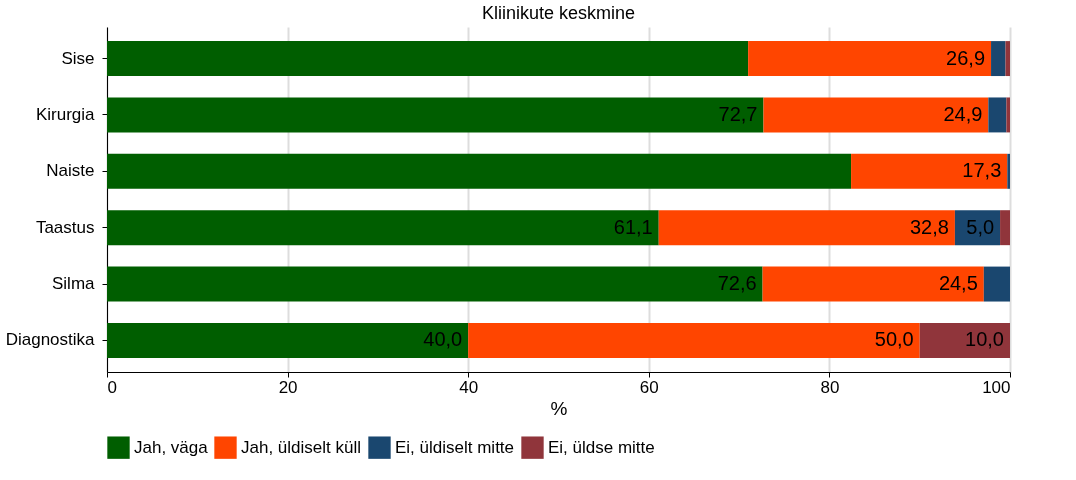 The image size is (1076, 480). Describe the element at coordinates (737, 283) in the screenshot. I see `data-label: 72,6` at that location.